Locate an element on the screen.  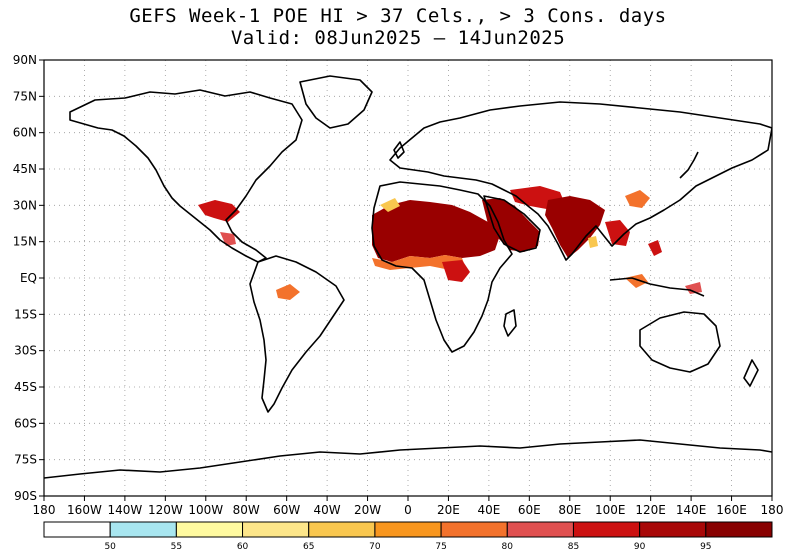
hotspot-se-asia is located at coordinates (617, 233).